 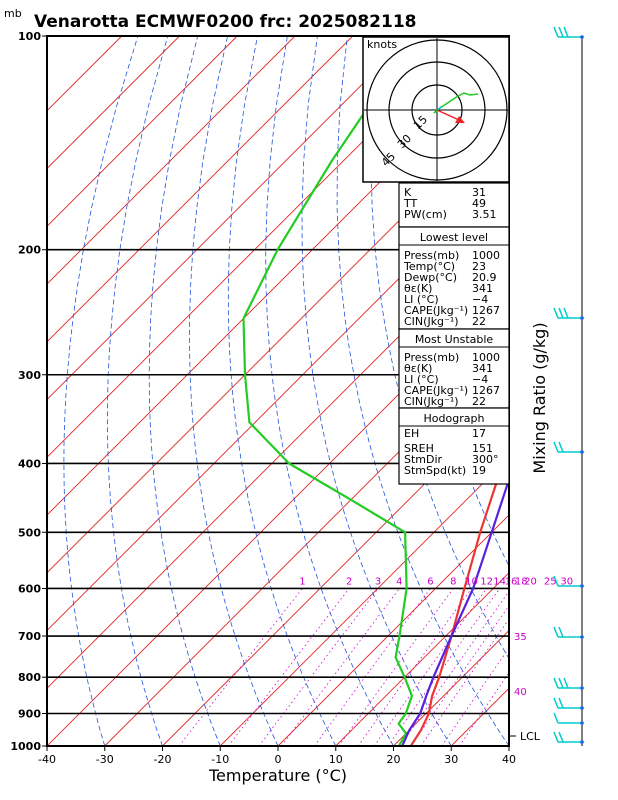 I want to click on most-unstable-label: Press(mb), so click(x=431, y=357).